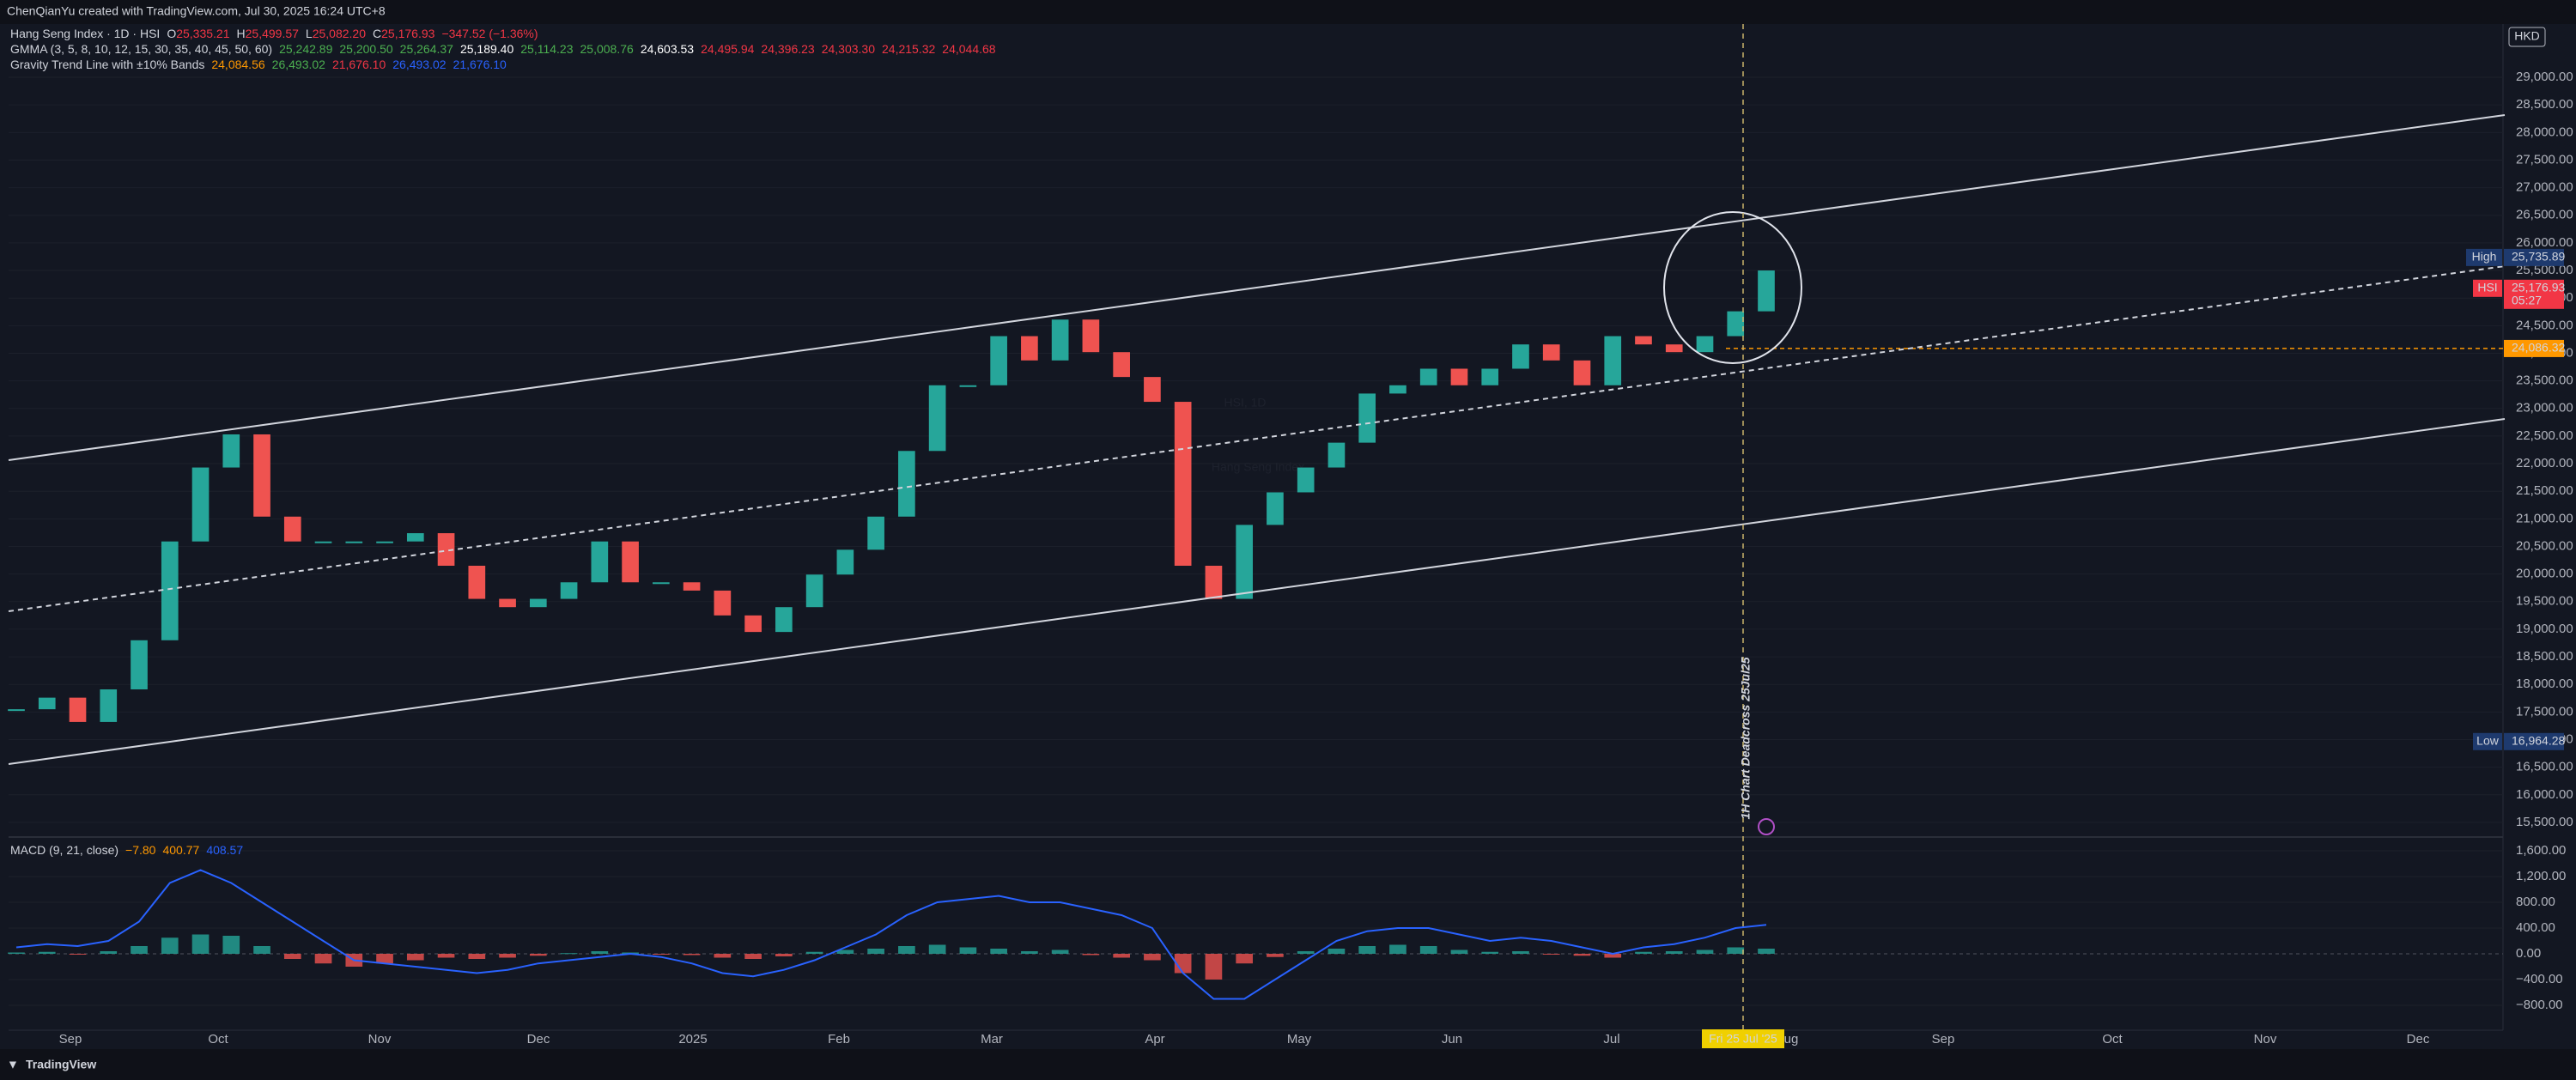 Image resolution: width=2576 pixels, height=1080 pixels. What do you see at coordinates (377, 33) in the screenshot?
I see `legend-item: C` at bounding box center [377, 33].